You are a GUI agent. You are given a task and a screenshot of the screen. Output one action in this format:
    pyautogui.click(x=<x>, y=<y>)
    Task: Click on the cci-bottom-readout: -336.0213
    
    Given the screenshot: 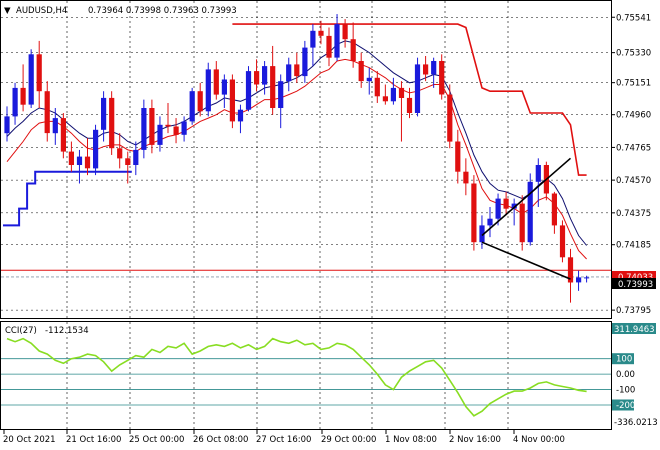 What is the action you would take?
    pyautogui.click(x=636, y=423)
    